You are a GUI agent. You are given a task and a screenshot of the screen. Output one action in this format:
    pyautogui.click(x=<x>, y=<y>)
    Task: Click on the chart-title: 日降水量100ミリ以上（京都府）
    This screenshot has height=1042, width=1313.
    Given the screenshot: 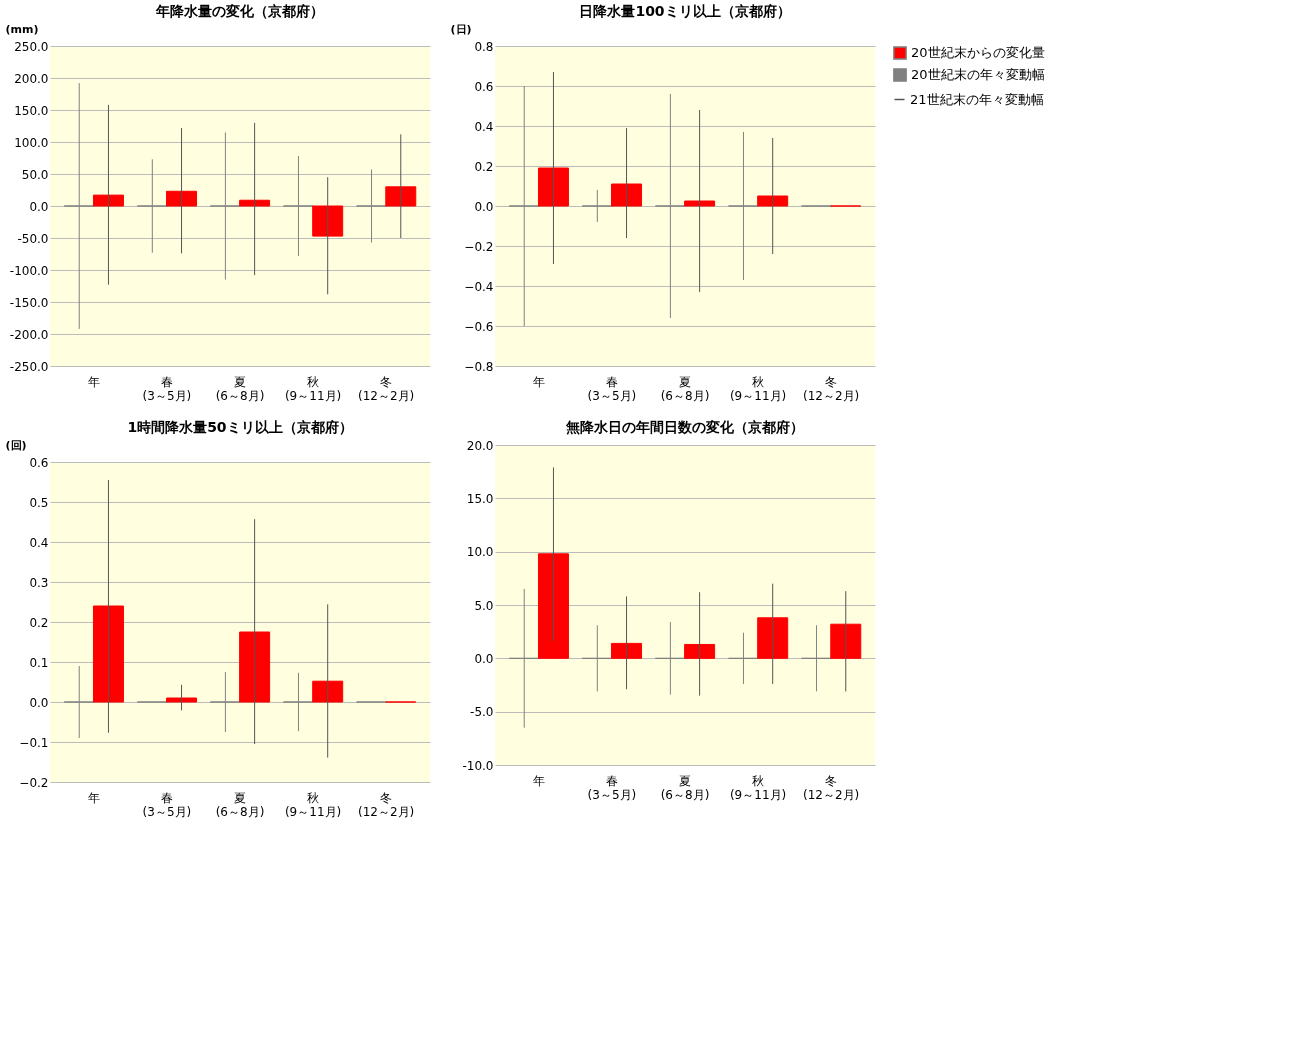 What is the action you would take?
    pyautogui.click(x=685, y=11)
    